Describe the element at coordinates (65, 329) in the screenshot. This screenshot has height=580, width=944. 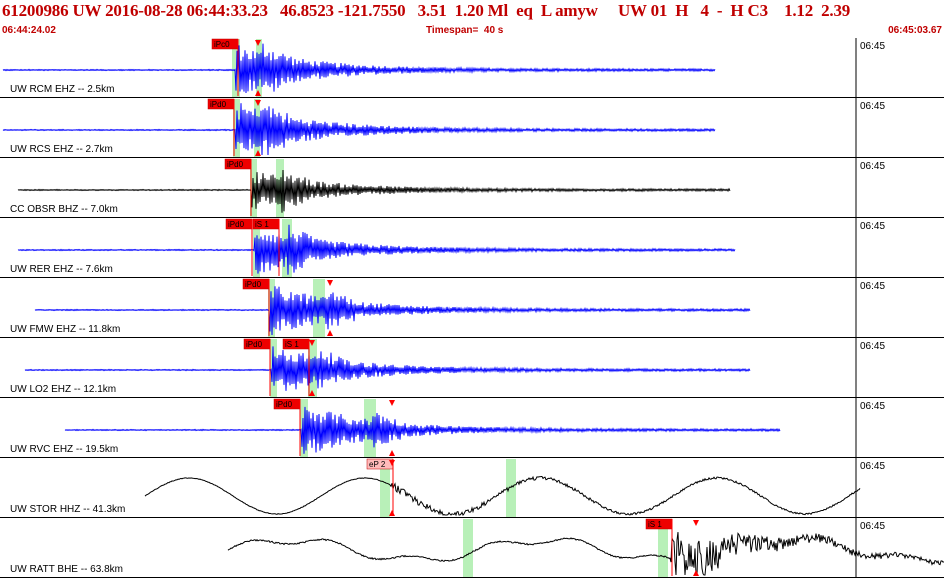
I see `station-label: UW FMW EHZ -- 11.8km` at that location.